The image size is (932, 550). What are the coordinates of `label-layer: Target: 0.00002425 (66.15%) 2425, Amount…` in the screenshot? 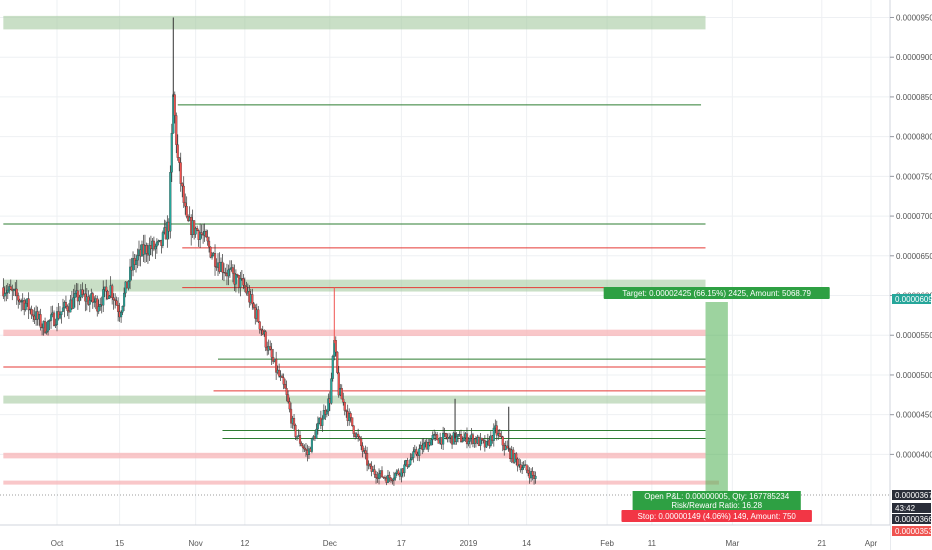 It's located at (716, 404).